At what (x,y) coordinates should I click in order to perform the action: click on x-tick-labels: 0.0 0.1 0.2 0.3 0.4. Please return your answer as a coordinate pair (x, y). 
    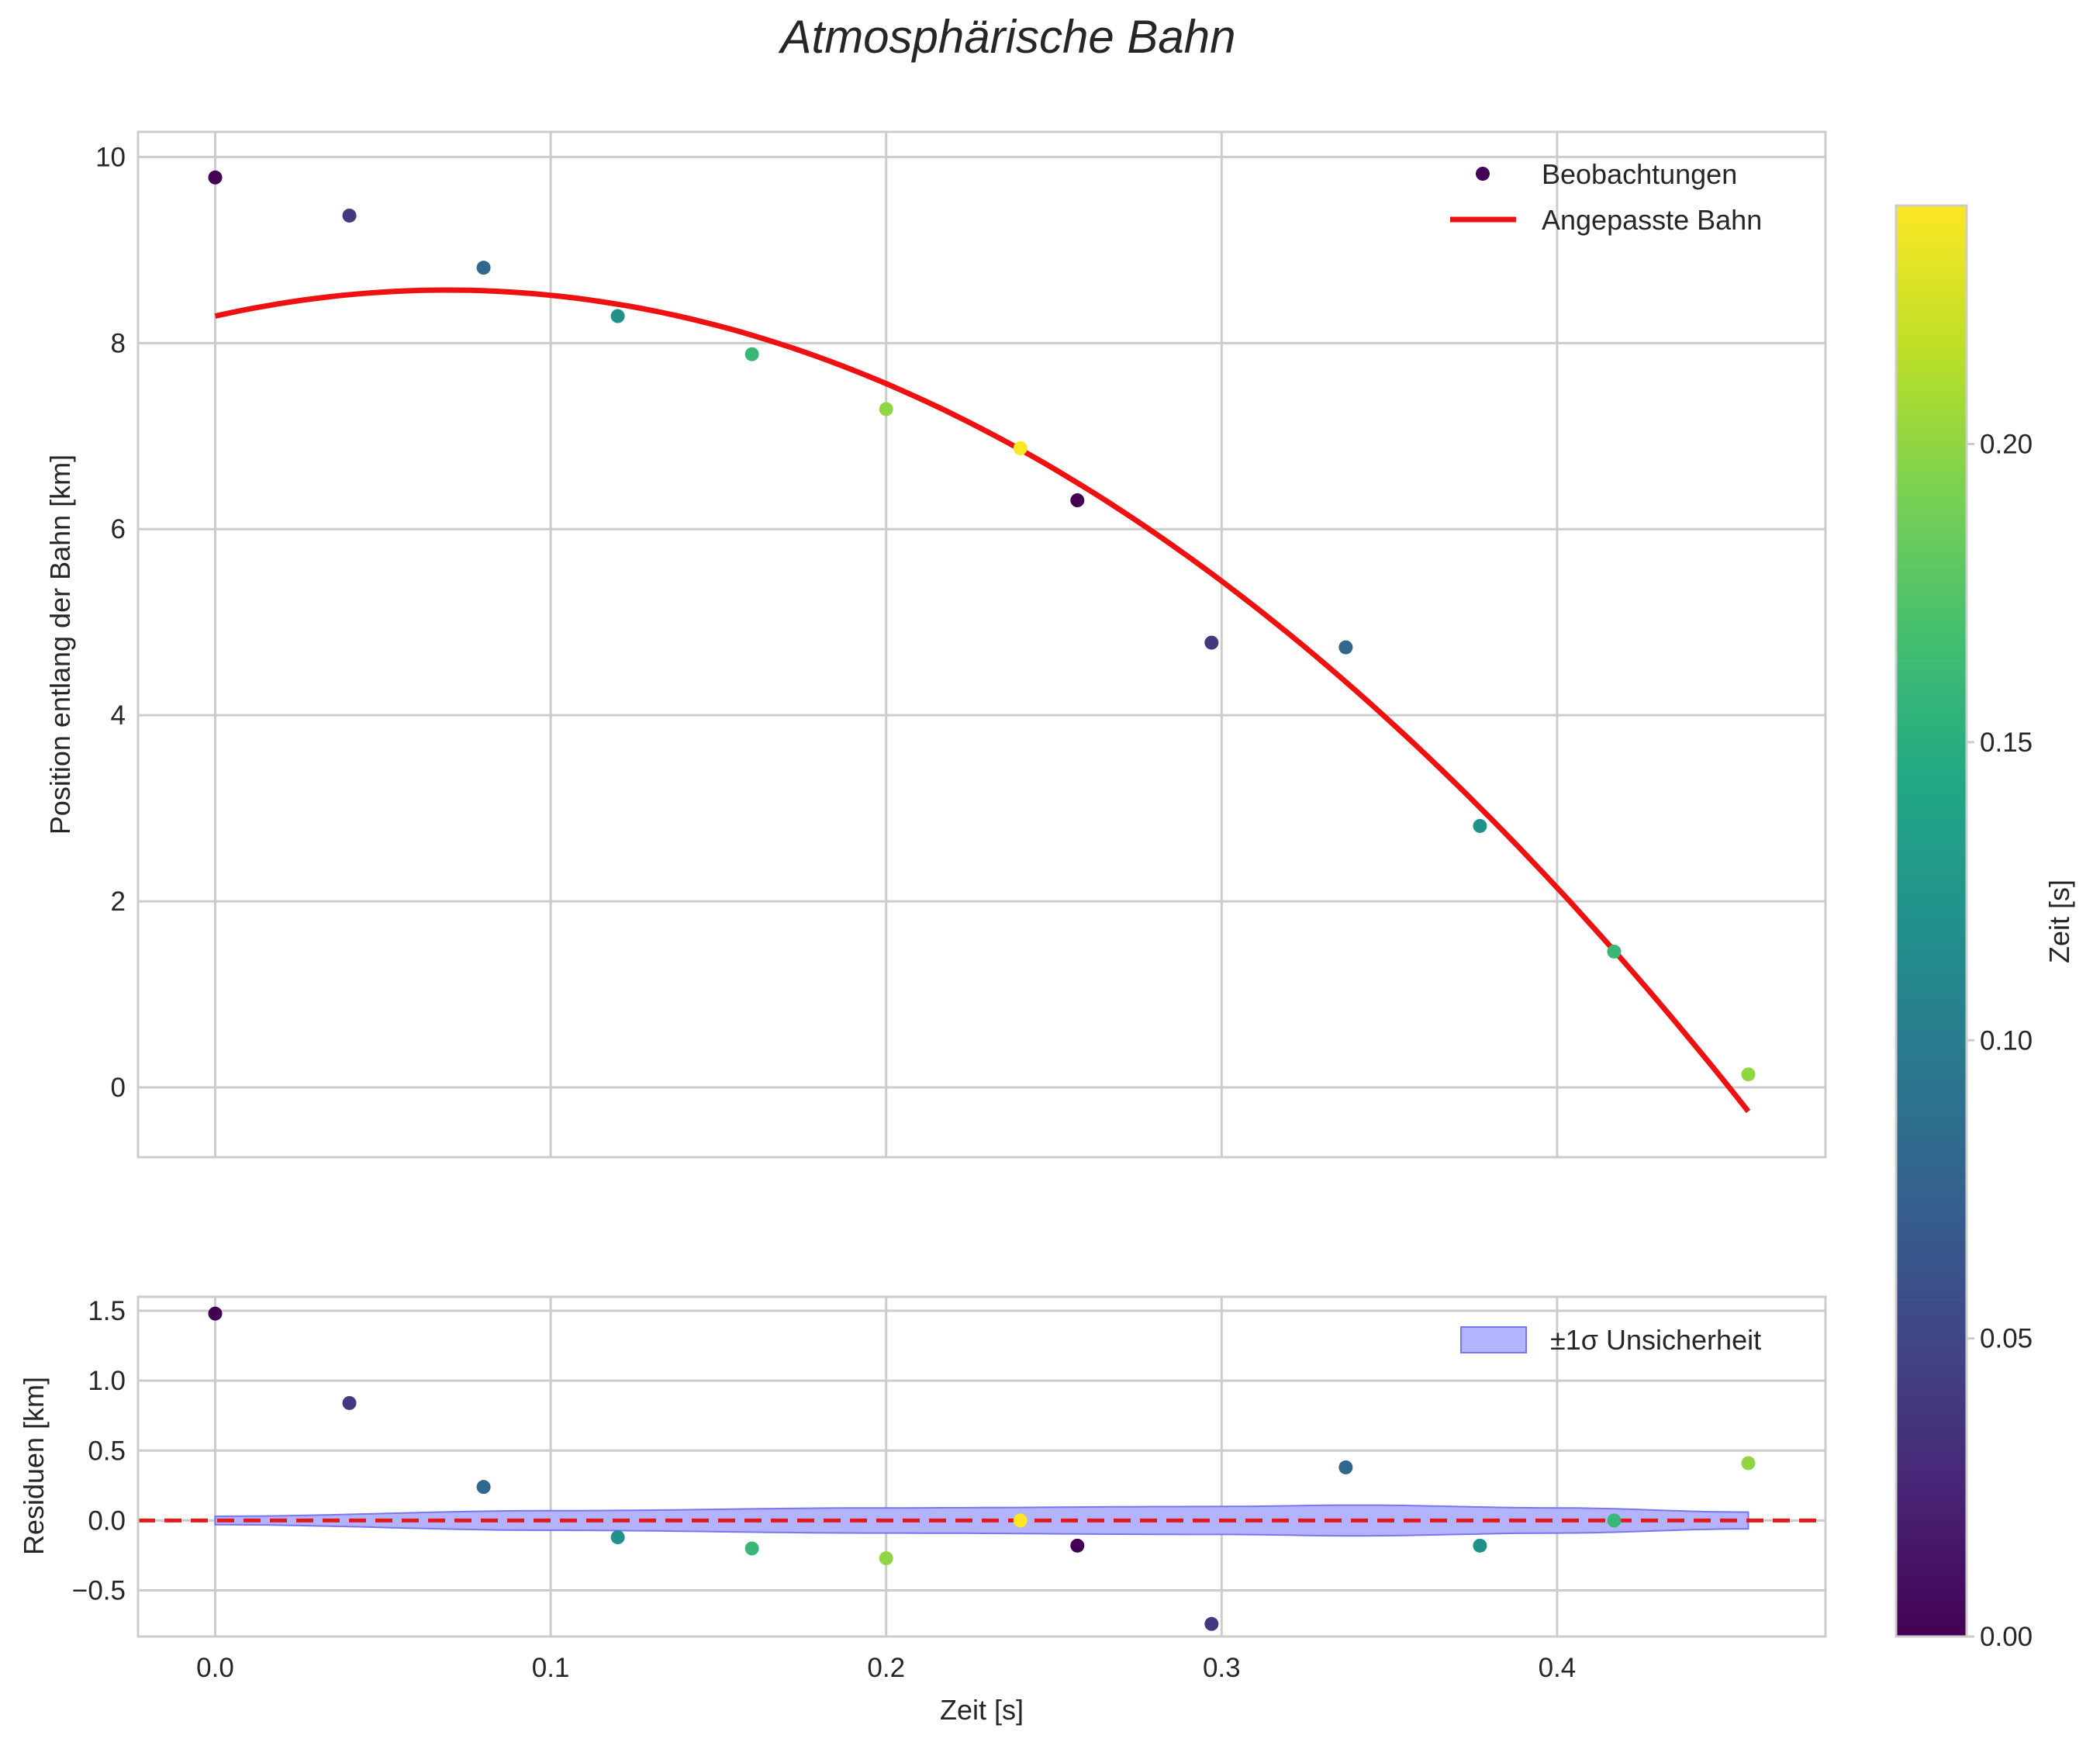
    Looking at the image, I should click on (886, 1668).